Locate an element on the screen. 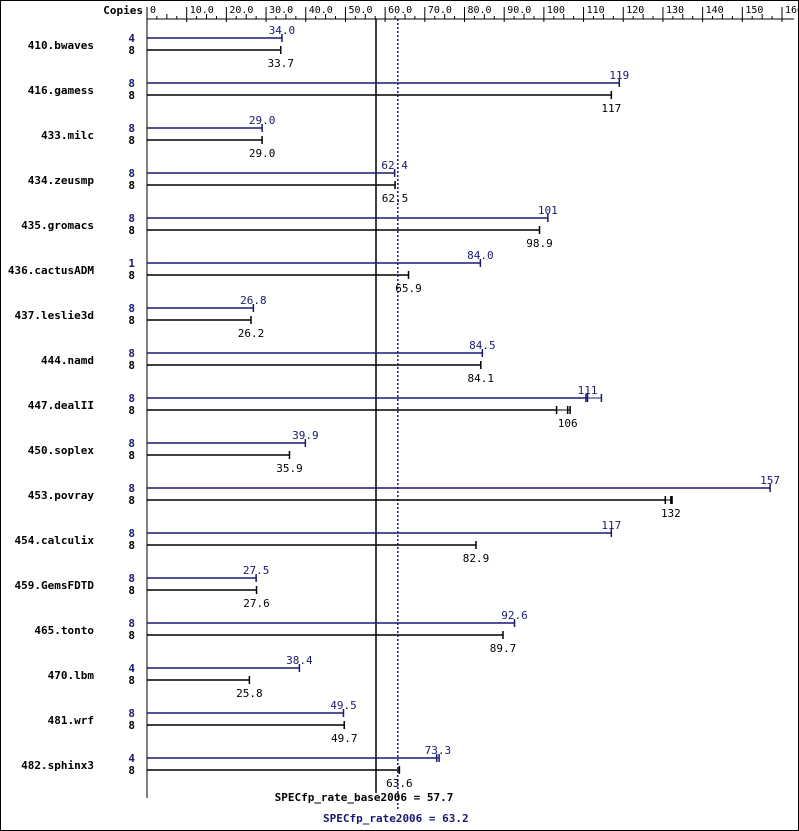 This screenshot has width=799, height=831. x-tick-label: 10.0 is located at coordinates (202, 10).